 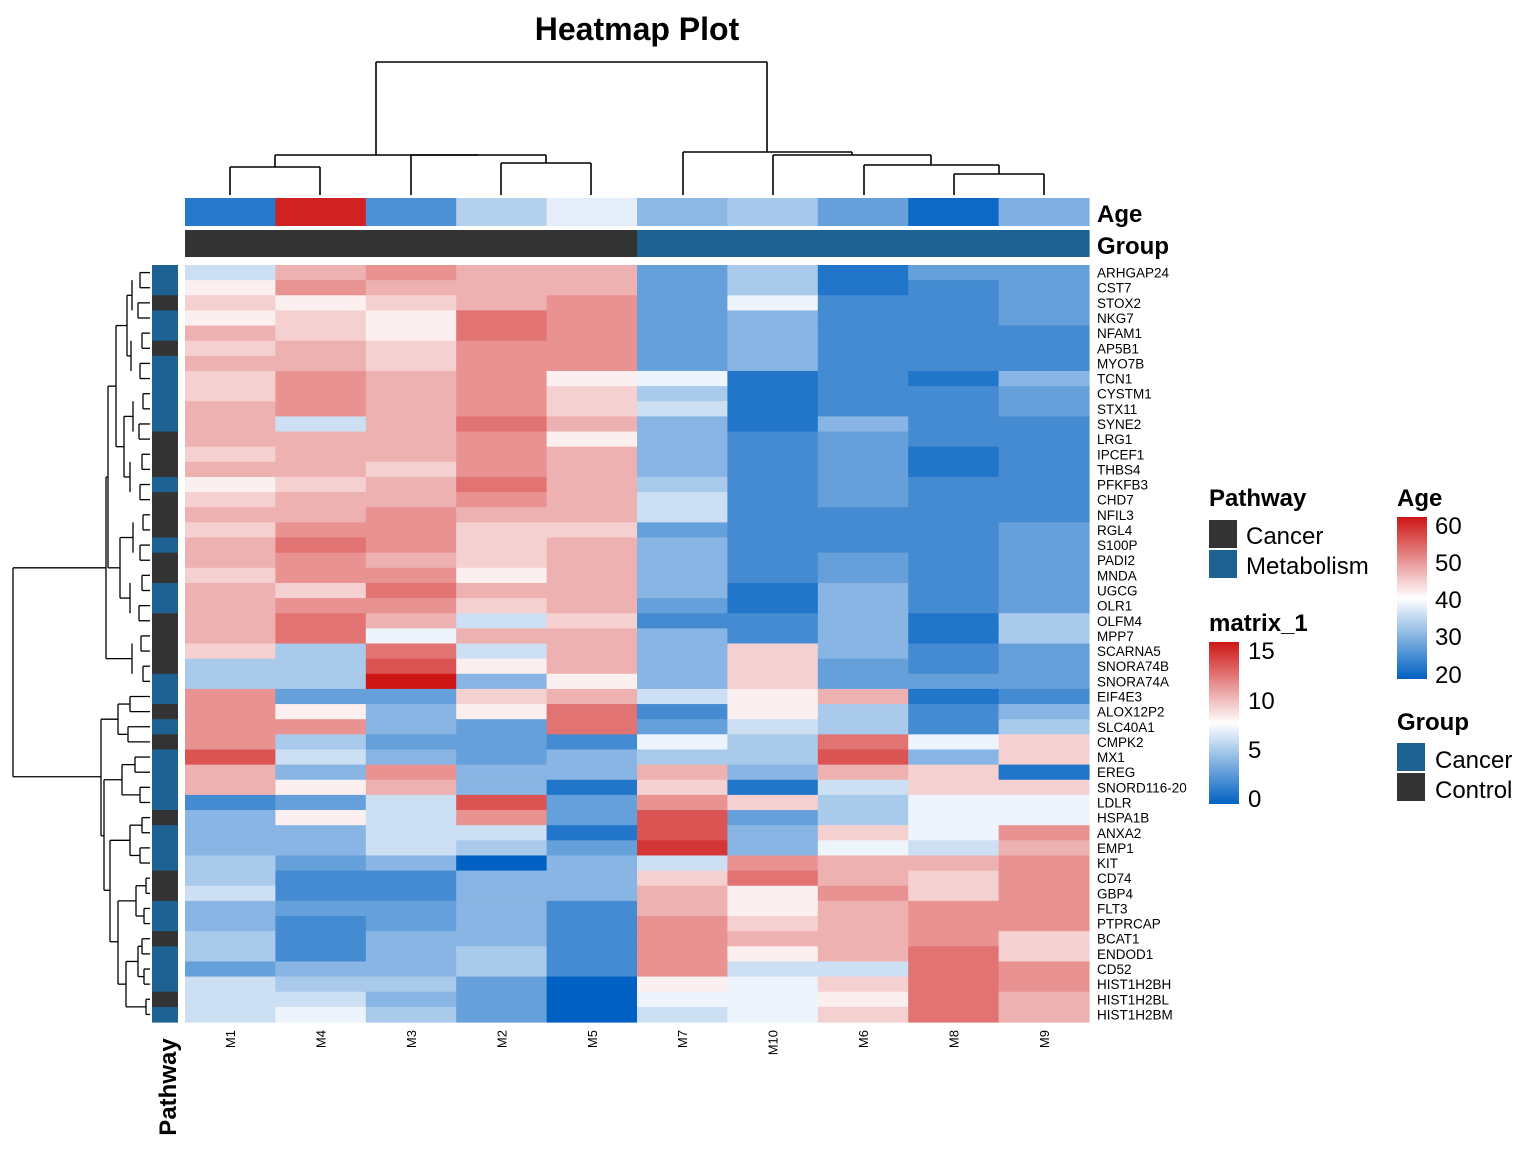 I want to click on row-label: PFKFB3, so click(x=1122, y=485).